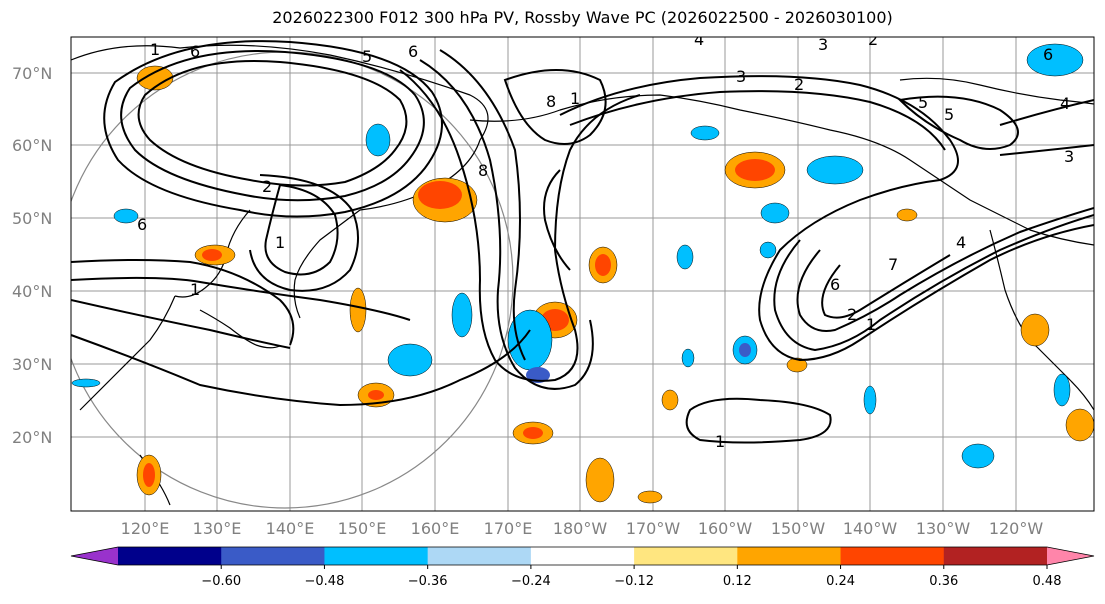 Image resolution: width=1105 pixels, height=604 pixels. I want to click on colorbar-tick-label: −0.48, so click(325, 581).